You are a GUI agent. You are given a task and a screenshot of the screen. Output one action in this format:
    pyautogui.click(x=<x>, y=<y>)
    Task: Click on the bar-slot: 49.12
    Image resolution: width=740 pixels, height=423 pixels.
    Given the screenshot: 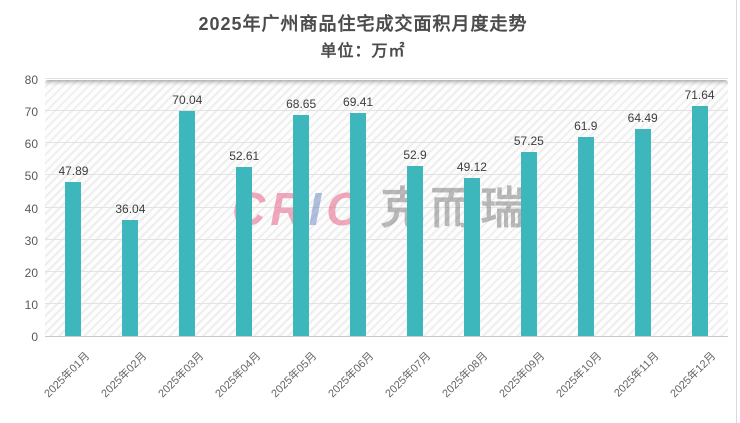 What is the action you would take?
    pyautogui.click(x=471, y=208)
    